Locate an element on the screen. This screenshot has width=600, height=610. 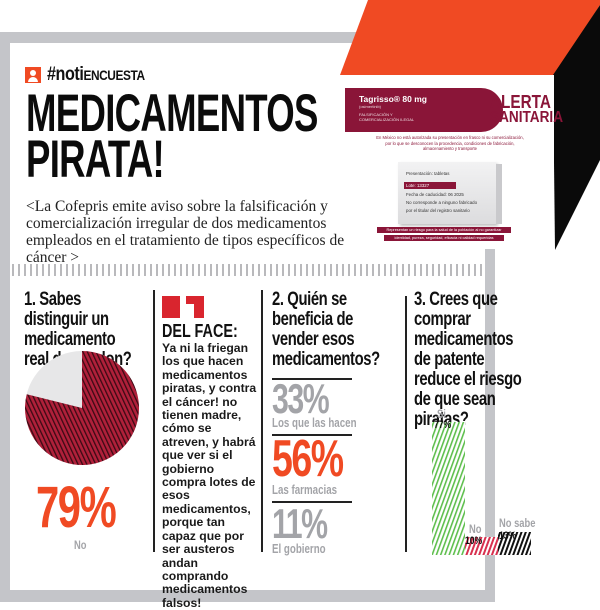
q1-value: 79% is located at coordinates (76, 507).